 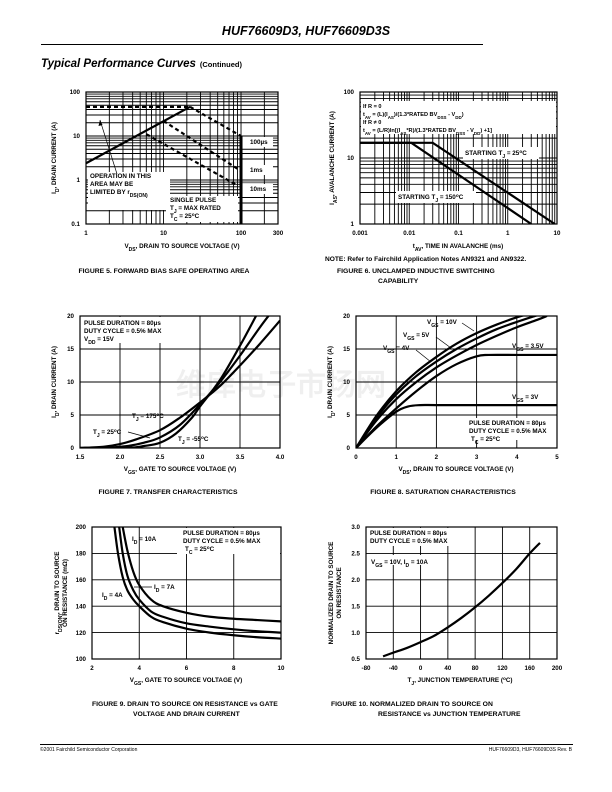 I want to click on x-tick-label: 0.01, so click(x=409, y=233).